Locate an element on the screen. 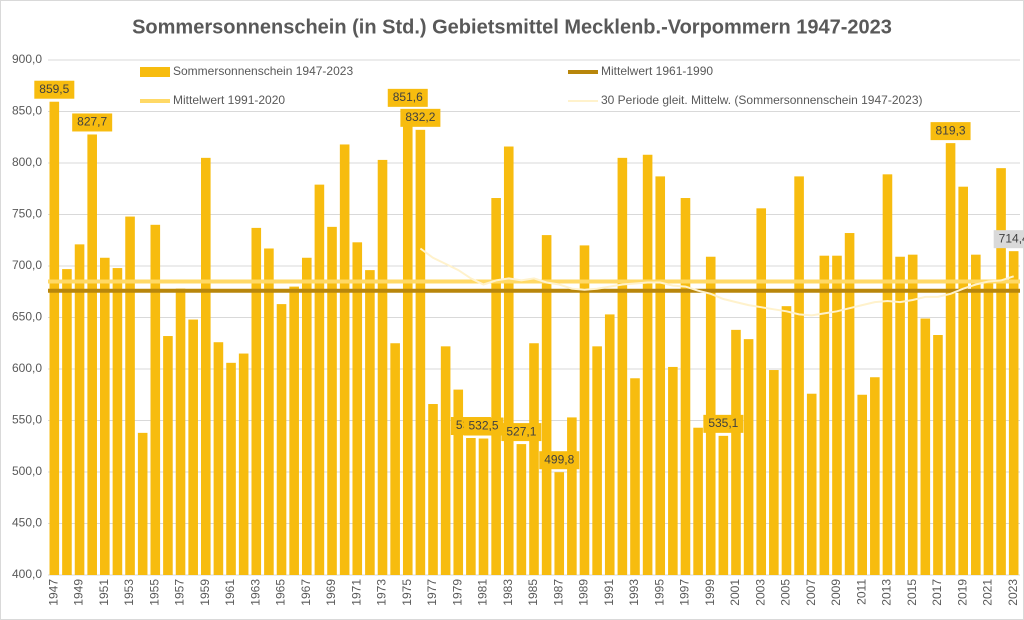 This screenshot has height=620, width=1024. legend-label: Mittelwert 1991-2020 is located at coordinates (229, 100).